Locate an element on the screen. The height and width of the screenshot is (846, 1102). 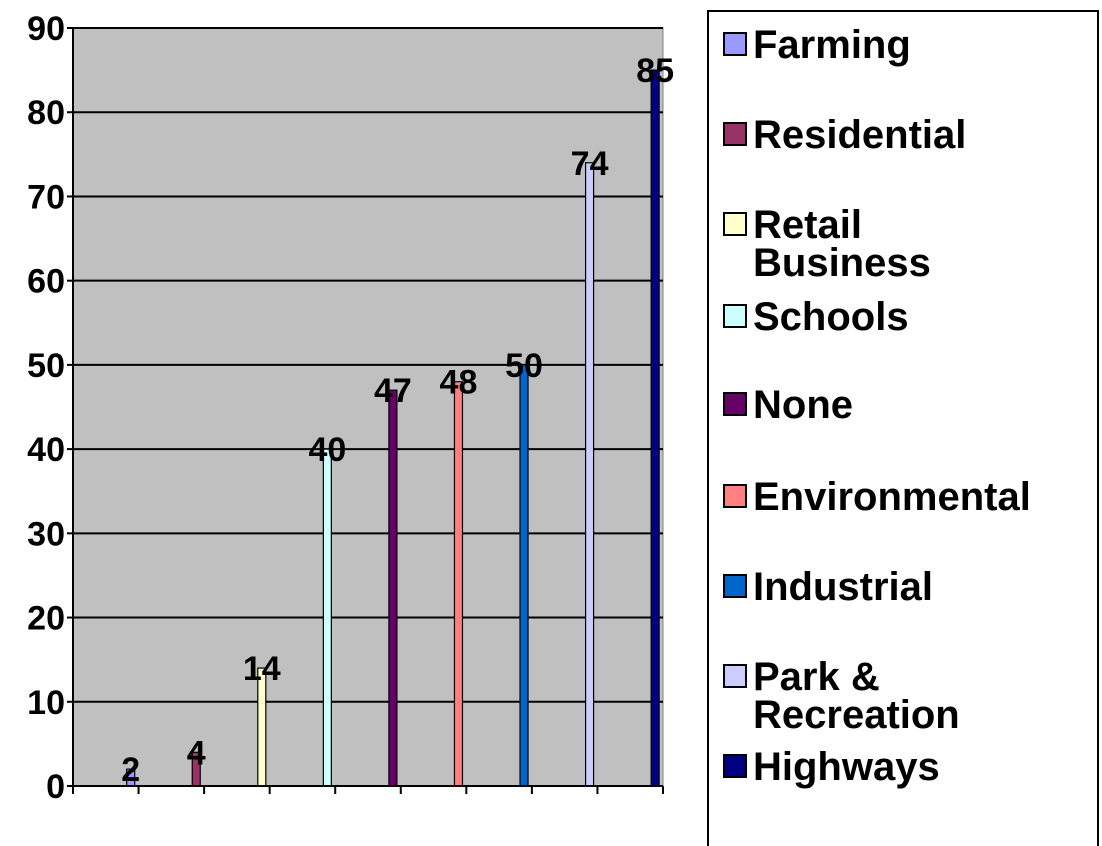
legend-item: Schools is located at coordinates (816, 317).